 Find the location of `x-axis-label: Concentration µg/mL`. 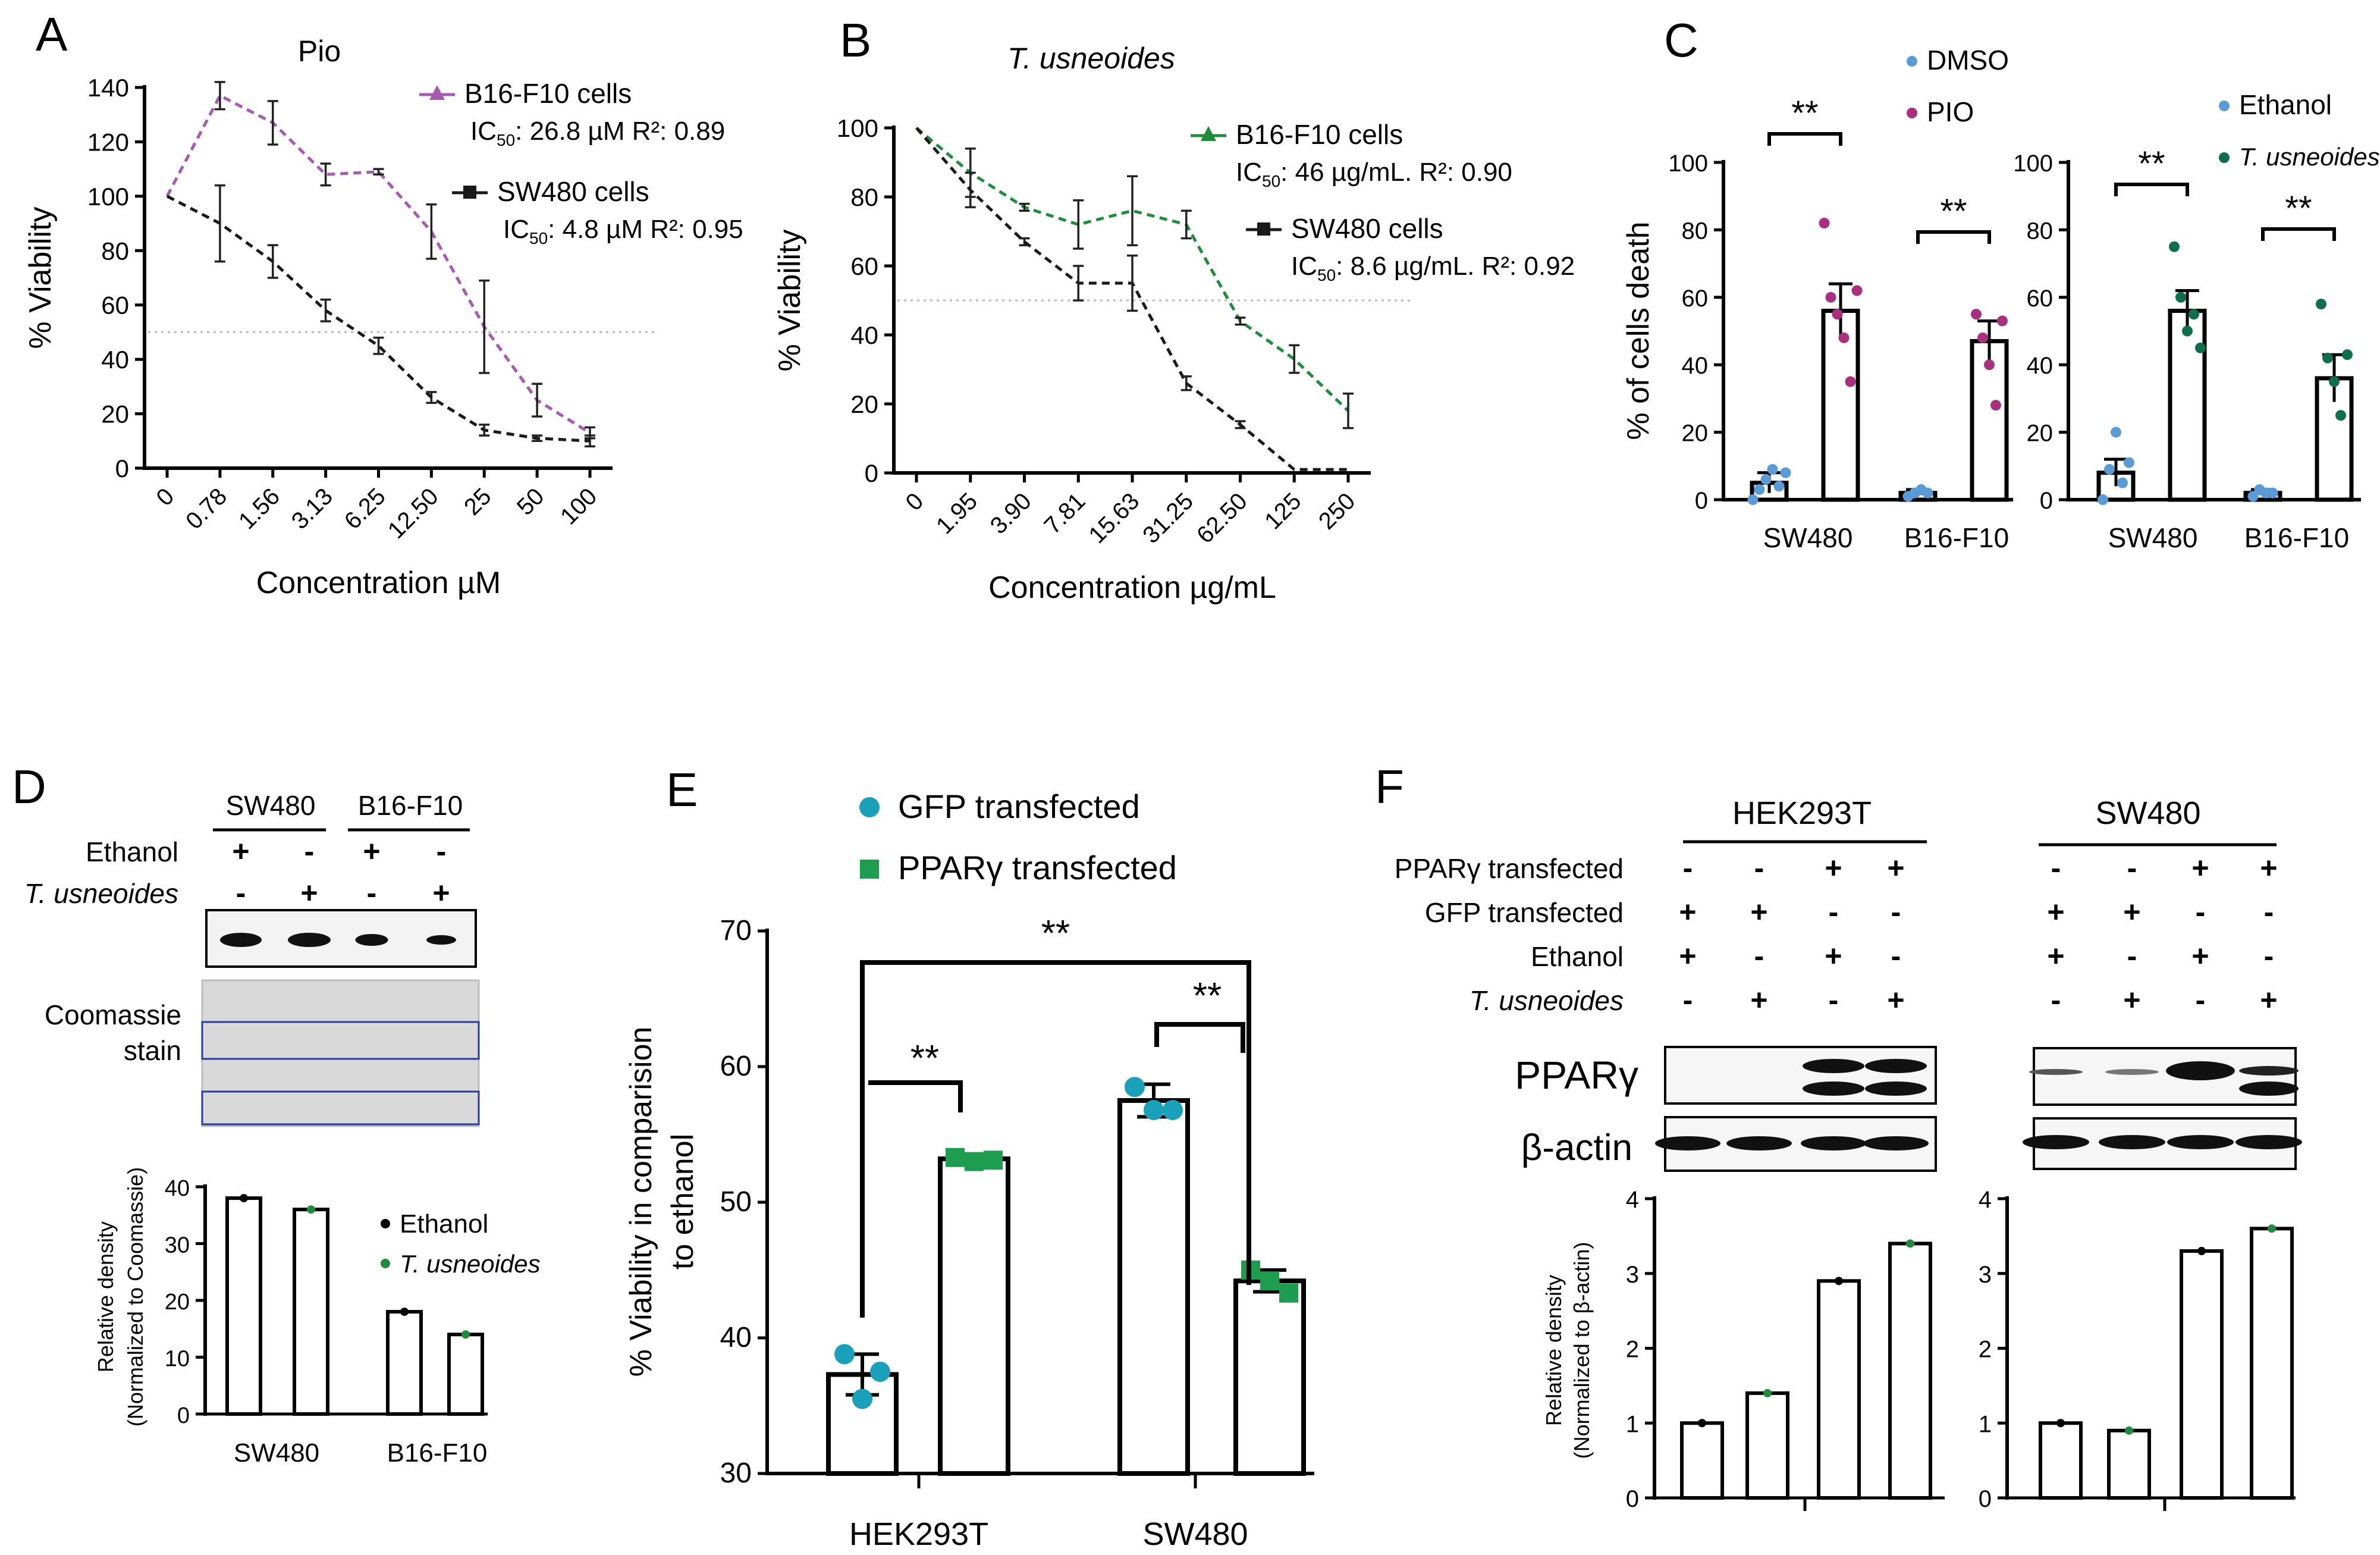

x-axis-label: Concentration µg/mL is located at coordinates (1132, 587).